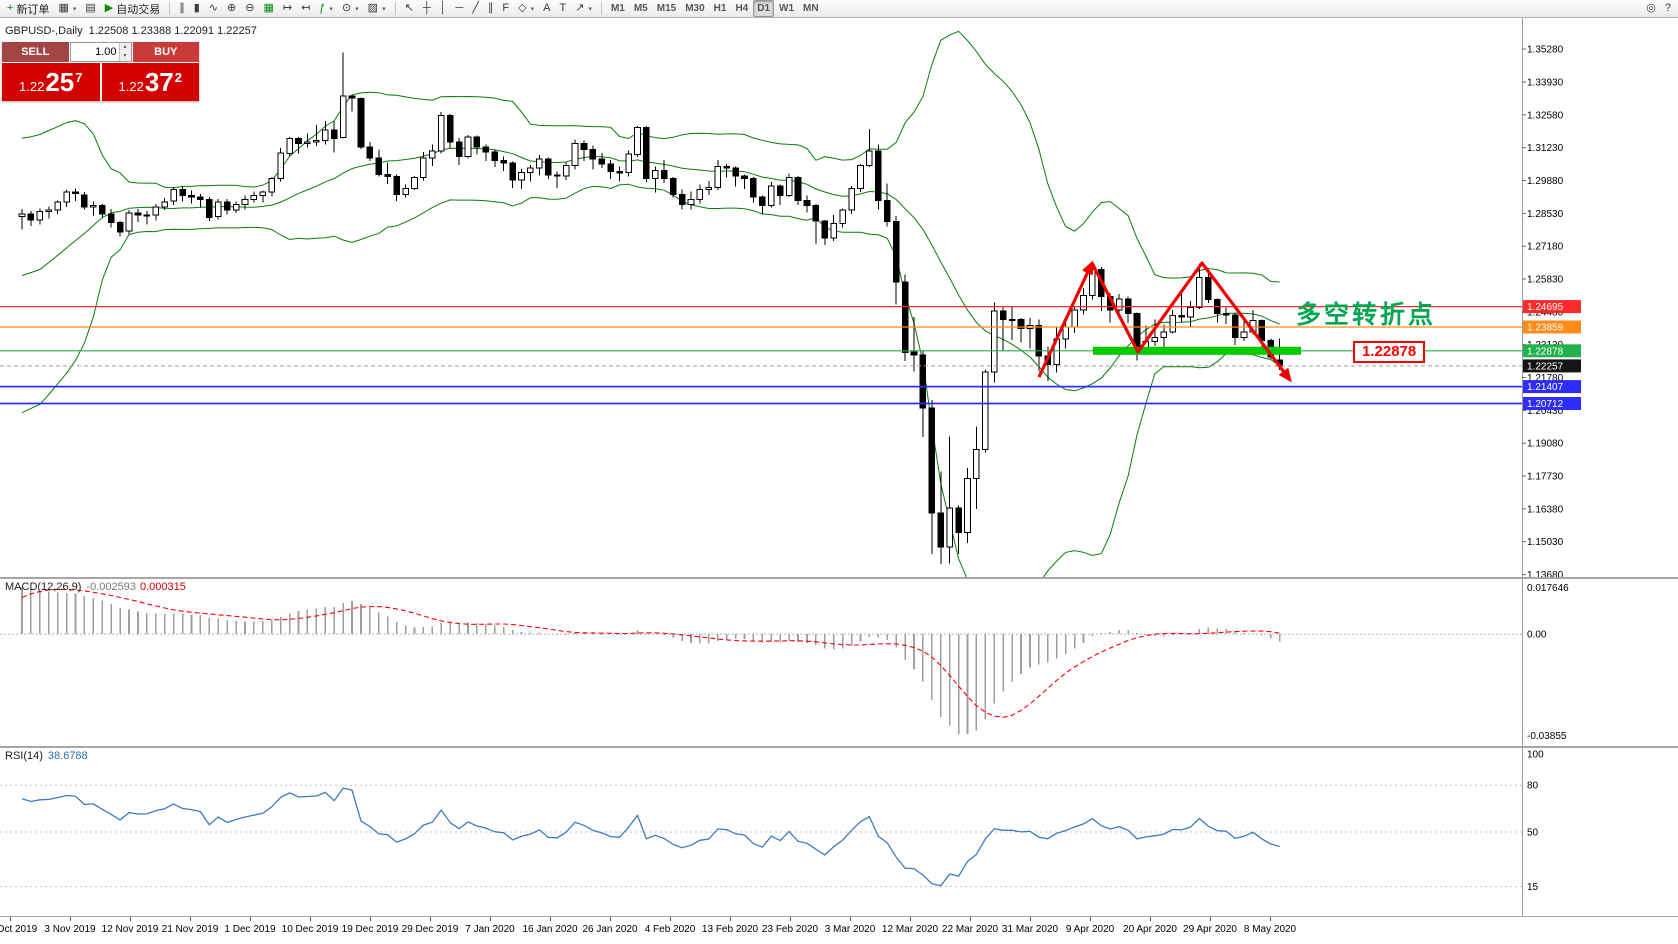 The height and width of the screenshot is (944, 1678). Describe the element at coordinates (326, 8) in the screenshot. I see `indicators-button: ƒ ▾` at that location.